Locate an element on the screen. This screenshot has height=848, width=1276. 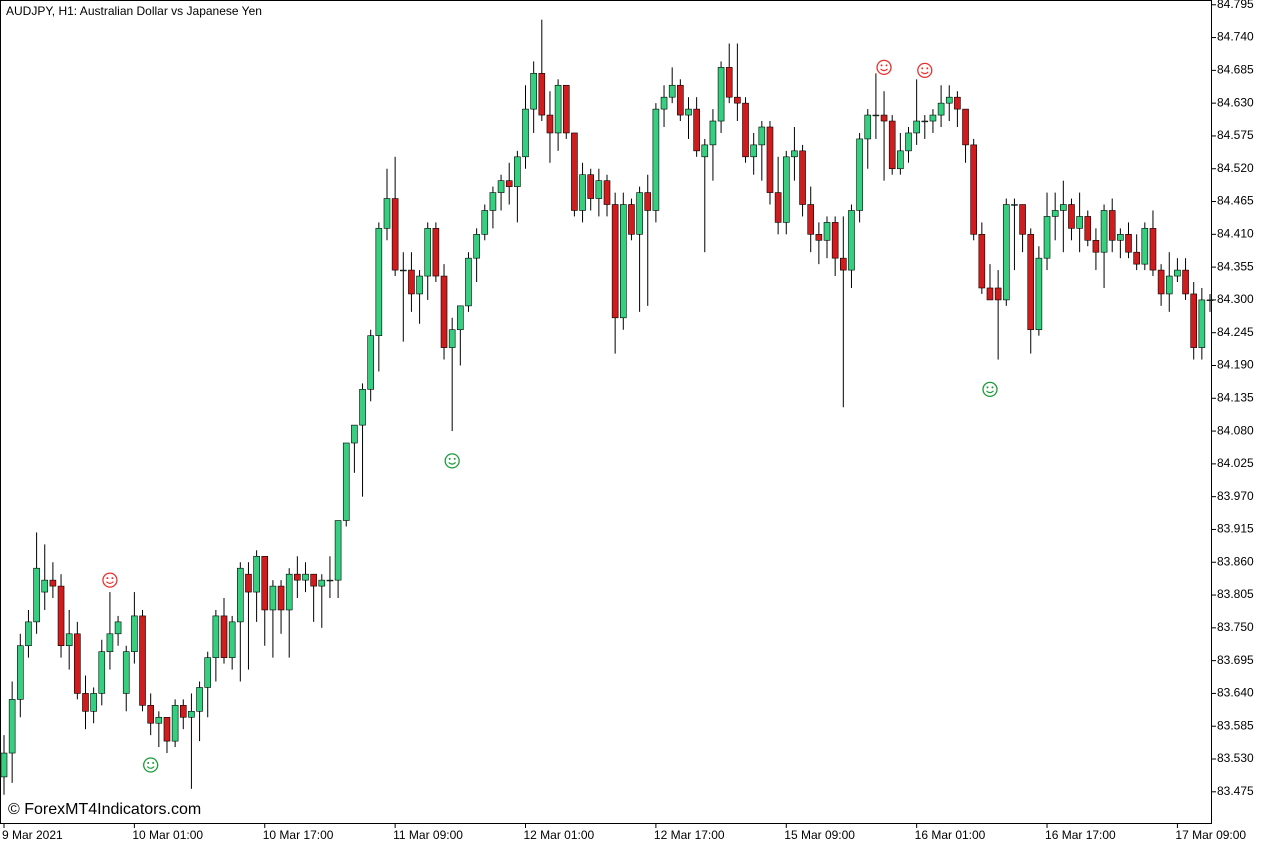
x-tick-label: 12 Mar 01:00 is located at coordinates (559, 835).